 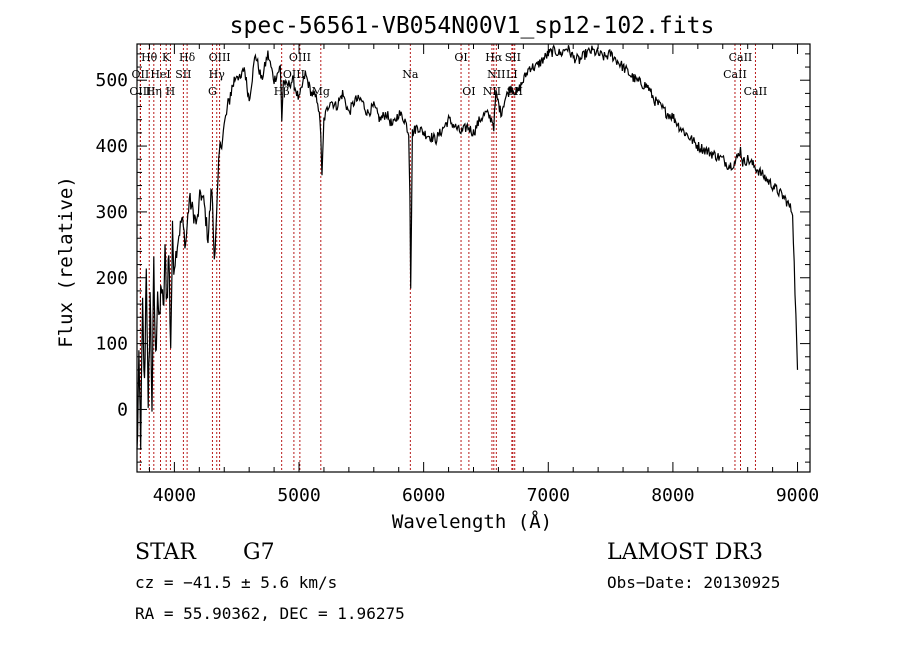 What do you see at coordinates (166, 552) in the screenshot?
I see `object-class: STAR` at bounding box center [166, 552].